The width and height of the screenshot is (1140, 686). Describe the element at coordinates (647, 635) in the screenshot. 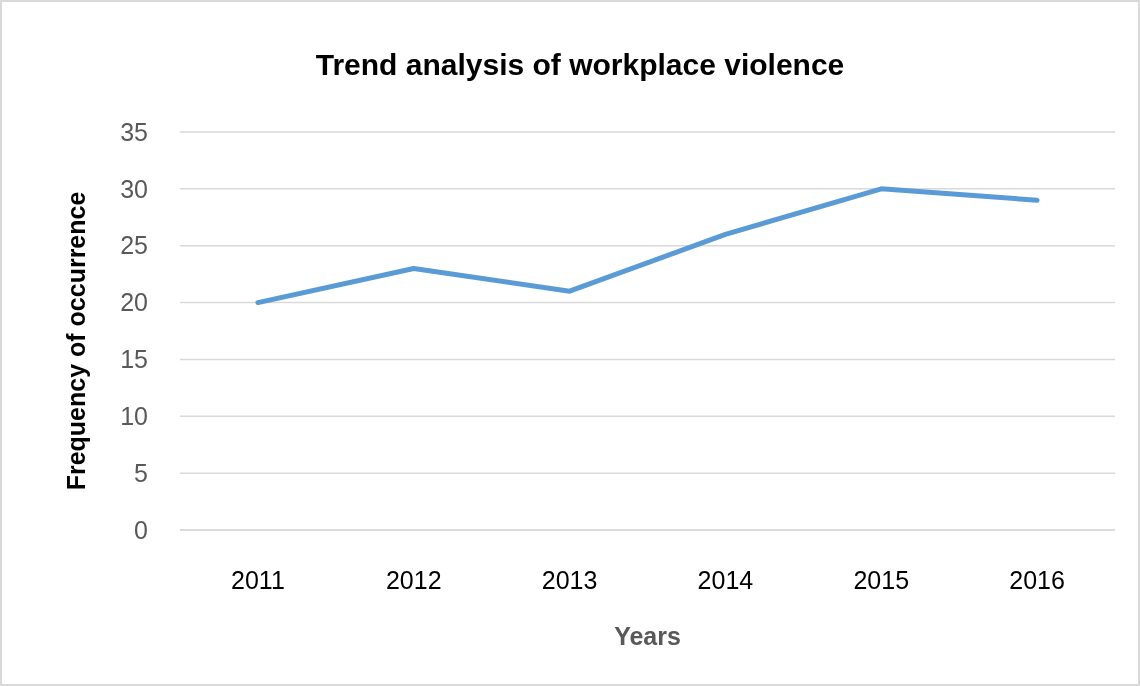

I see `x-axis-title: Years` at that location.